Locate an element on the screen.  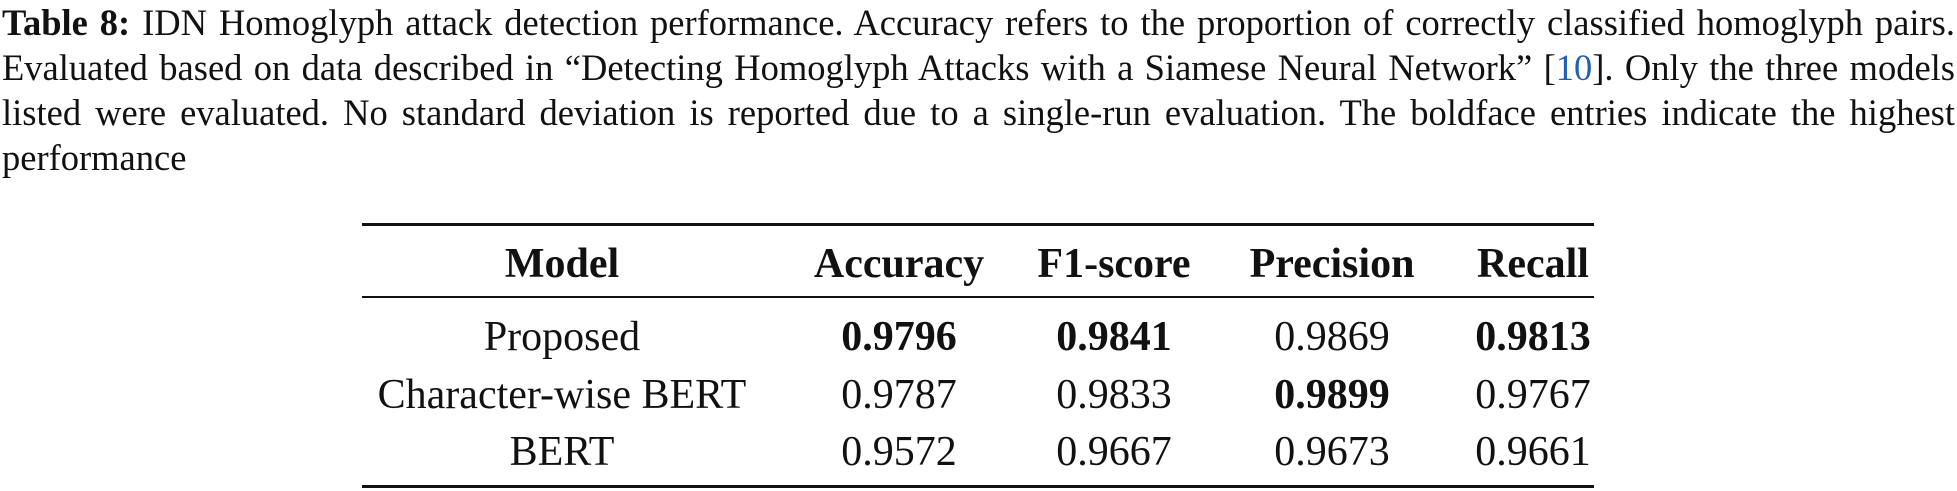
table-cell: 0.9661 is located at coordinates (1533, 452).